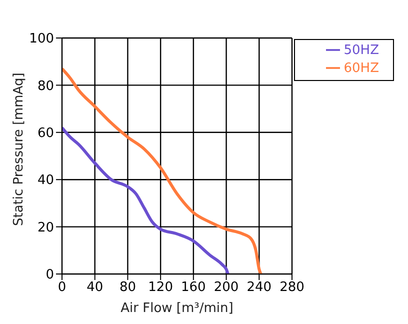 This screenshot has height=324, width=408. What do you see at coordinates (41, 39) in the screenshot?
I see `y-tick-label: 100` at bounding box center [41, 39].